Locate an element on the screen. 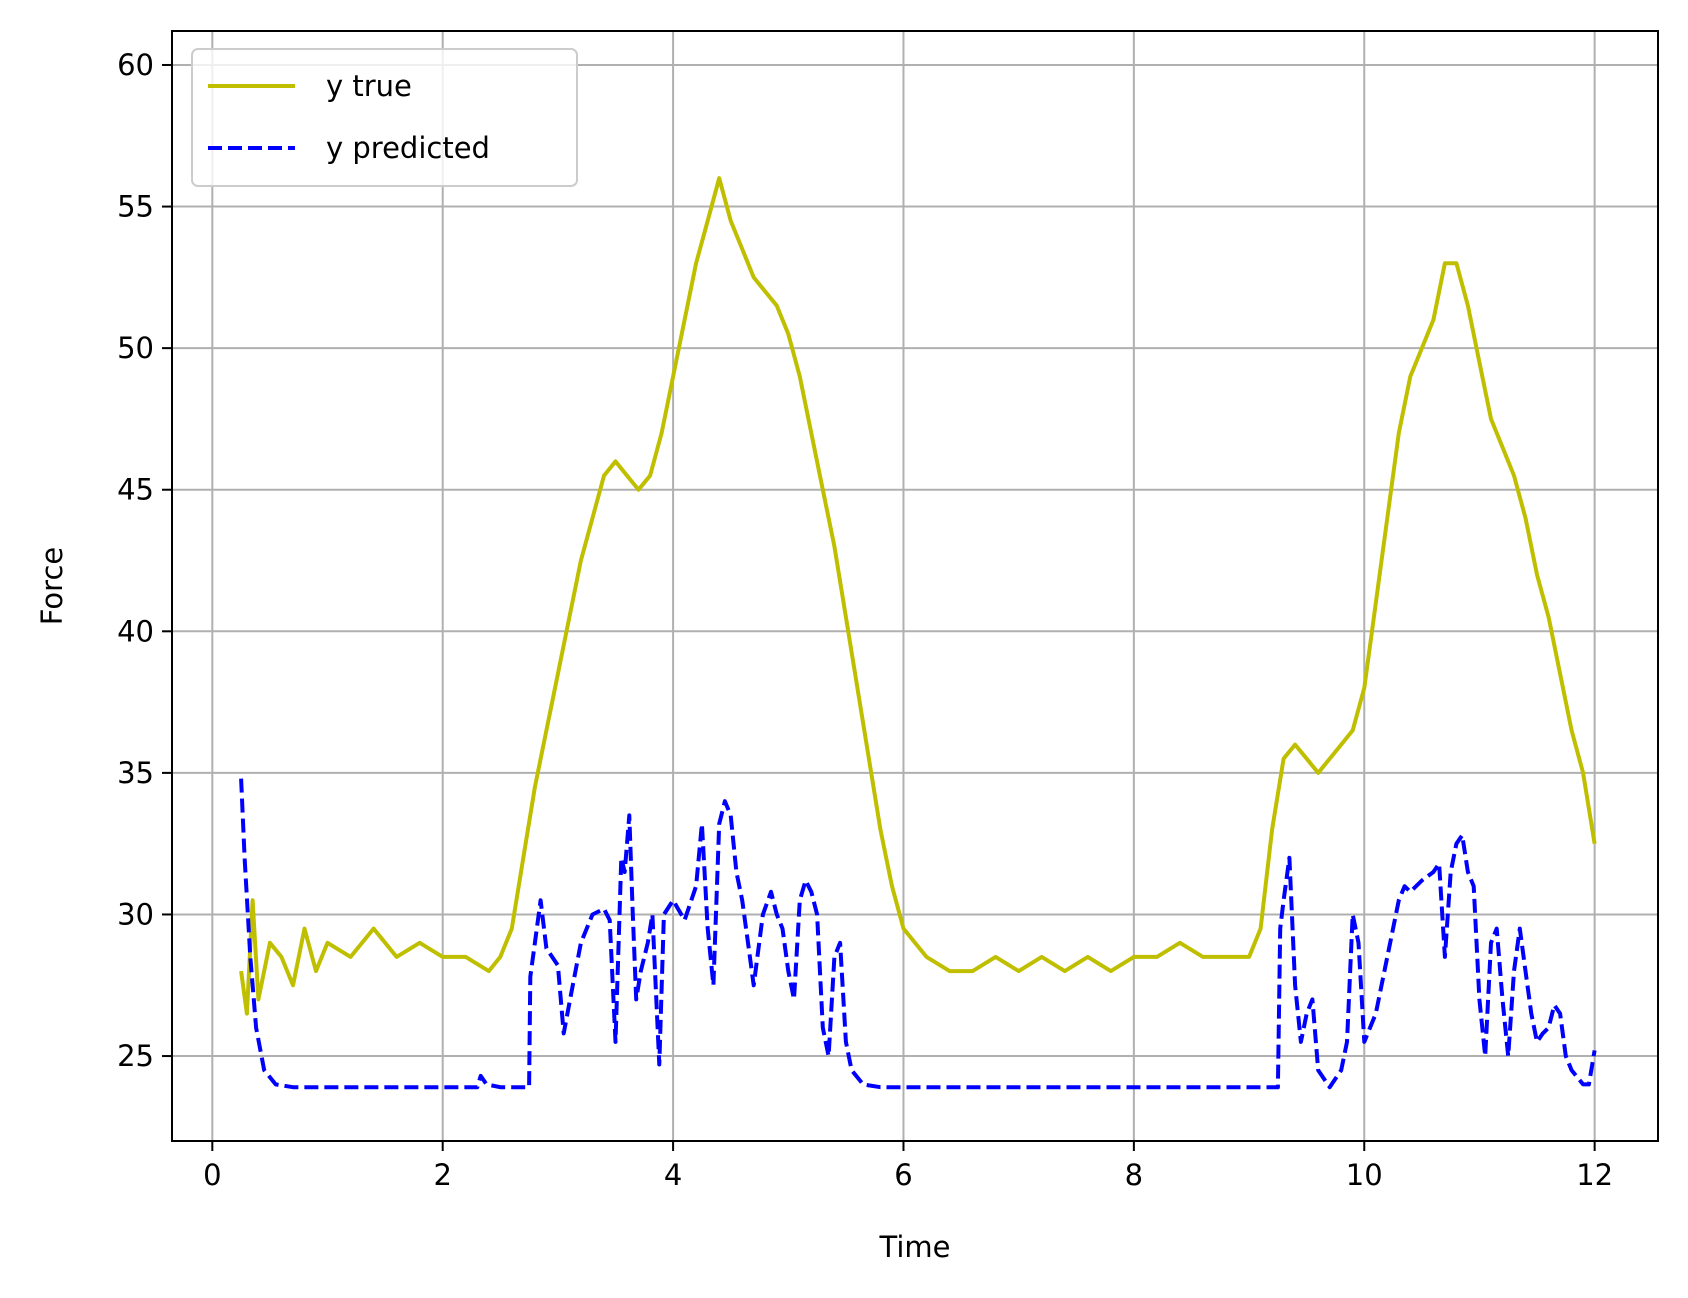 The width and height of the screenshot is (1688, 1298). y-tick-label: 55 is located at coordinates (135, 207).